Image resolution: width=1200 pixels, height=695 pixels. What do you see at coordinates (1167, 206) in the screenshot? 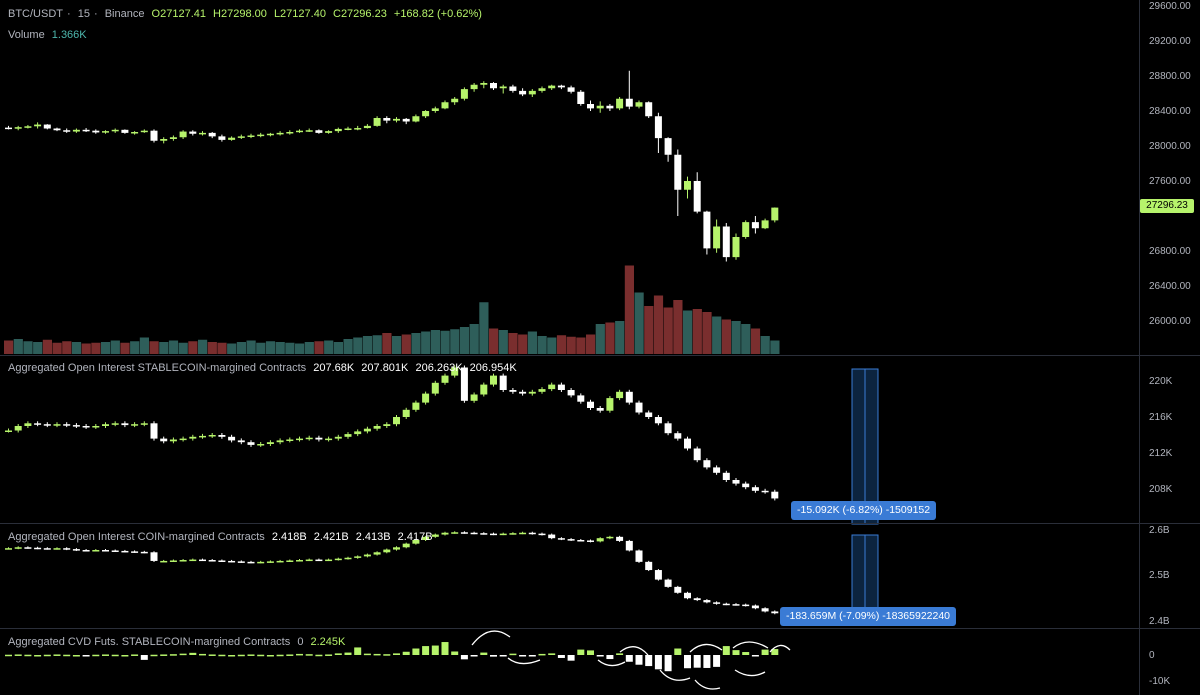
I see `current-price-tag: 27296.23` at bounding box center [1167, 206].